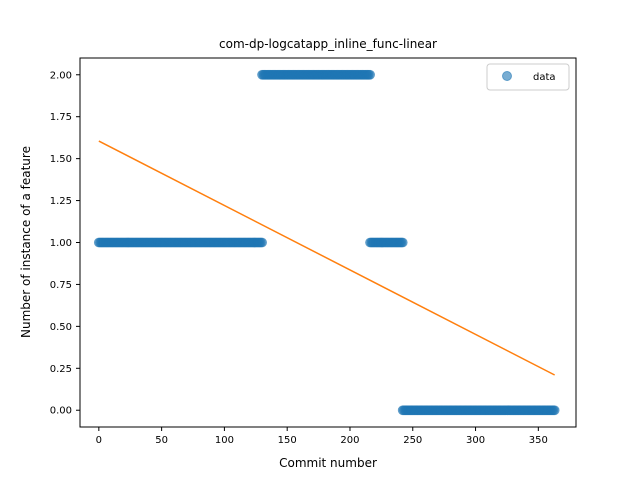  Describe the element at coordinates (349, 440) in the screenshot. I see `x-tick-label: 200` at that location.